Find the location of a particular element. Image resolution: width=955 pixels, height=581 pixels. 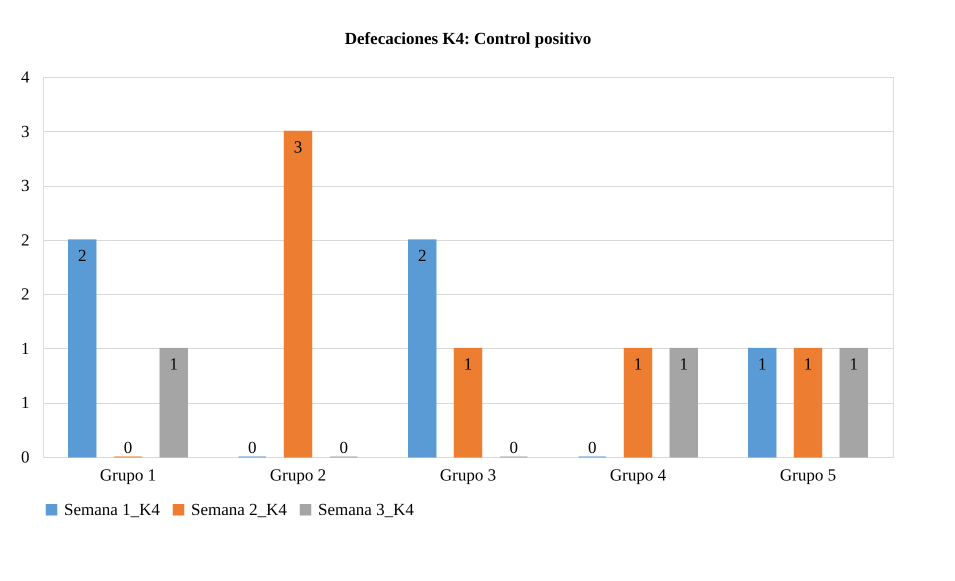

chart-title: Defecaciones K4: Control positivo is located at coordinates (468, 38).